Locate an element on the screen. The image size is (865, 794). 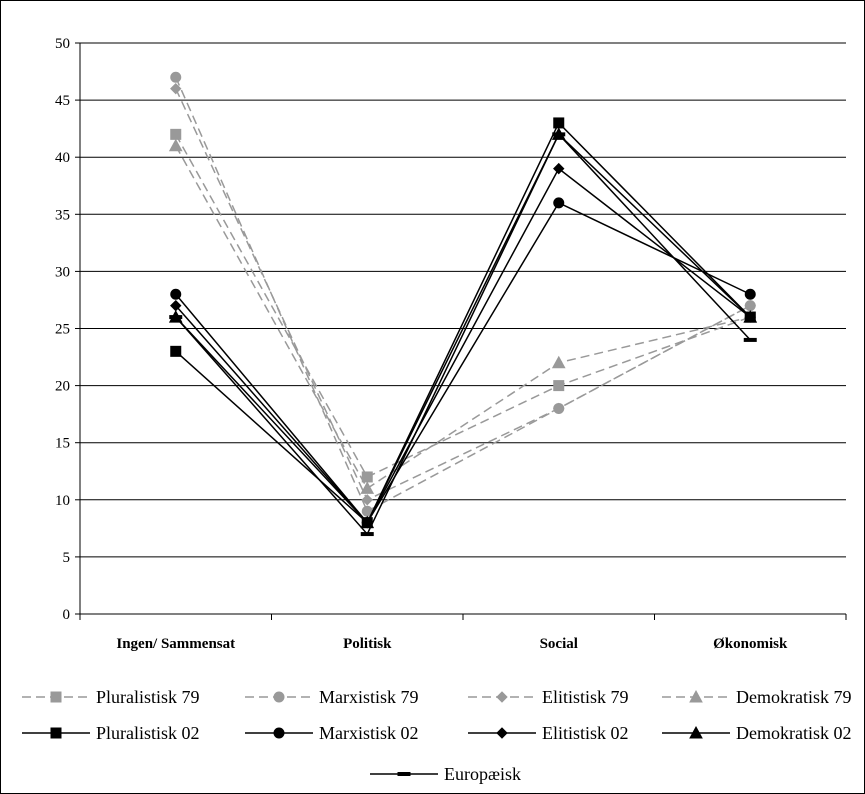
legend-entry: Marxistisk 02 is located at coordinates (332, 733).